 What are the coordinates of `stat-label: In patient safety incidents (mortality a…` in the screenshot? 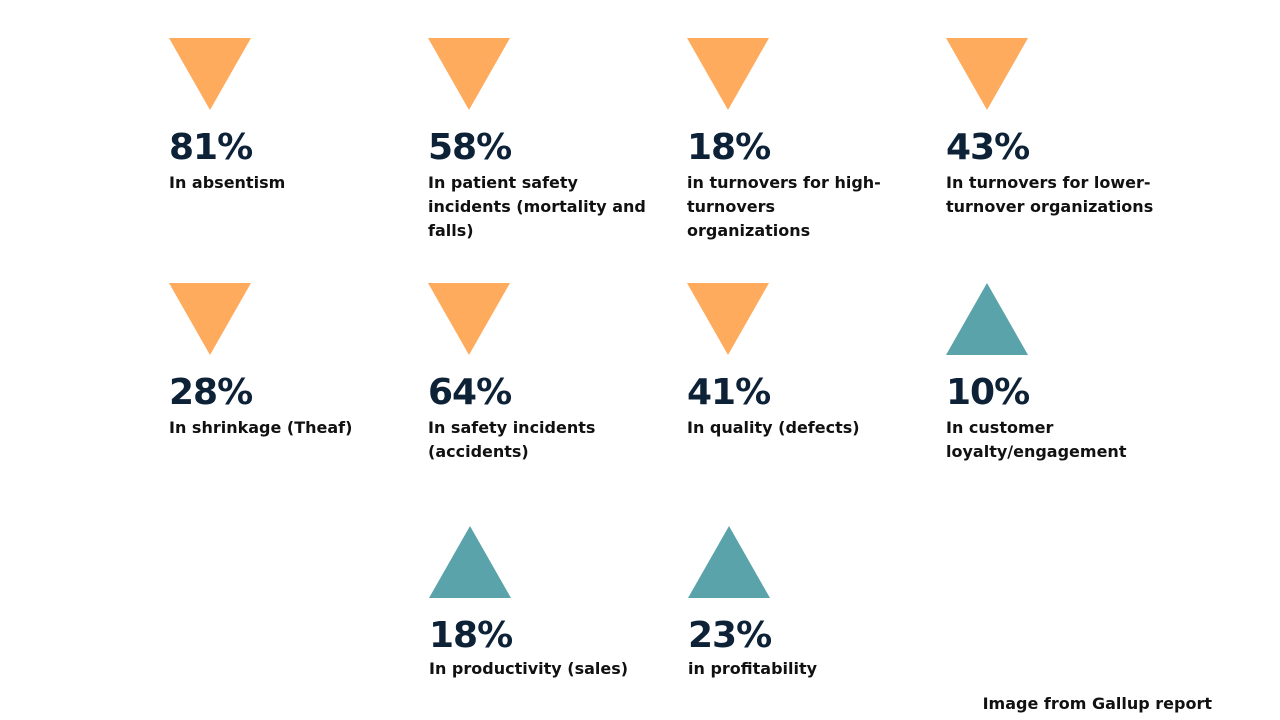 It's located at (537, 206).